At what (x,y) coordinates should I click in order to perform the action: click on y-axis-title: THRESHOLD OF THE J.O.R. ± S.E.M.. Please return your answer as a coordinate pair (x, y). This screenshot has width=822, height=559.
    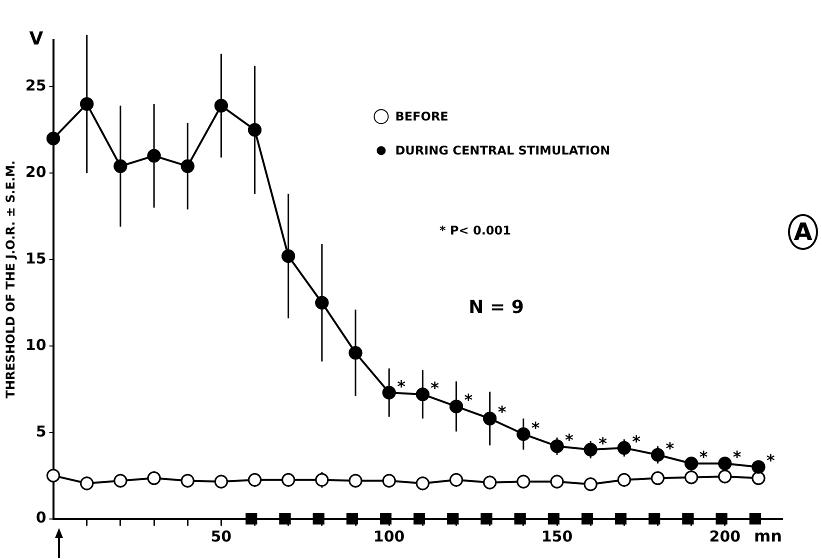
    Looking at the image, I should click on (10, 279).